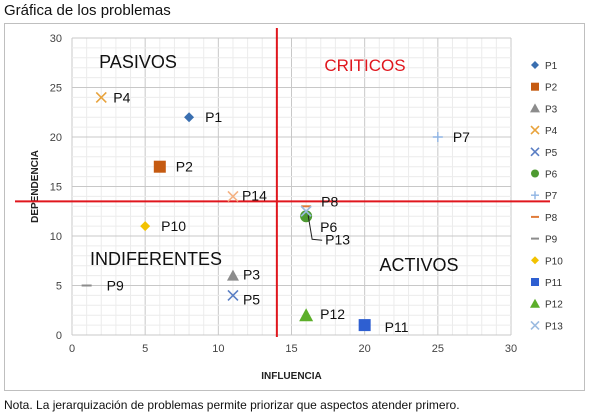  I want to click on point-p14, so click(233, 196).